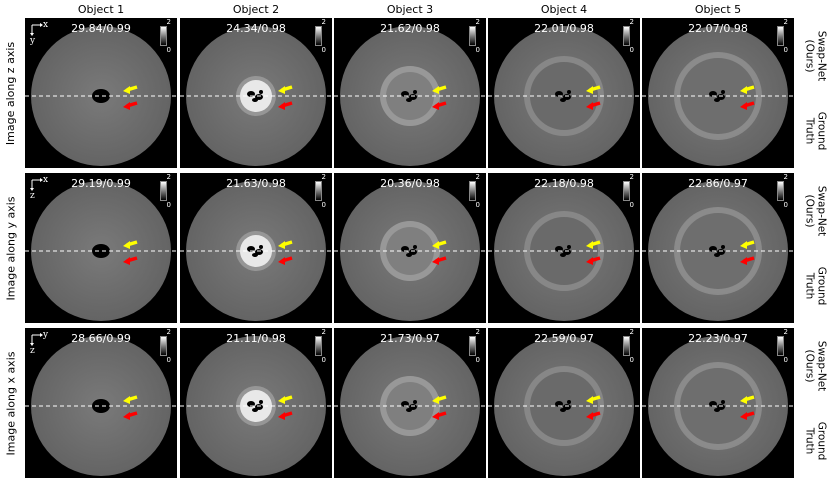  What do you see at coordinates (410, 28) in the screenshot?
I see `psnr-ssim-metric: 21.62/0.98` at bounding box center [410, 28].